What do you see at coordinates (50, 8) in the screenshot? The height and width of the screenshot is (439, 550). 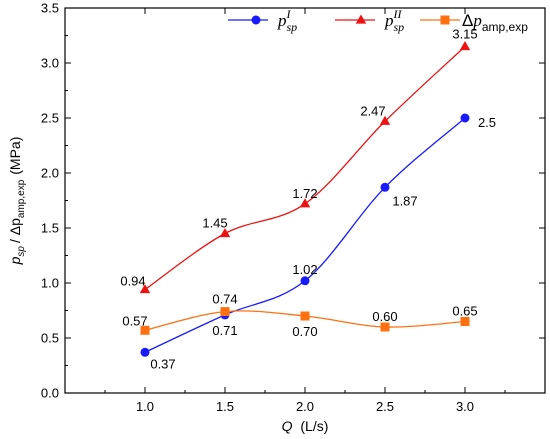 I see `y-tick-label: 3.5` at bounding box center [50, 8].